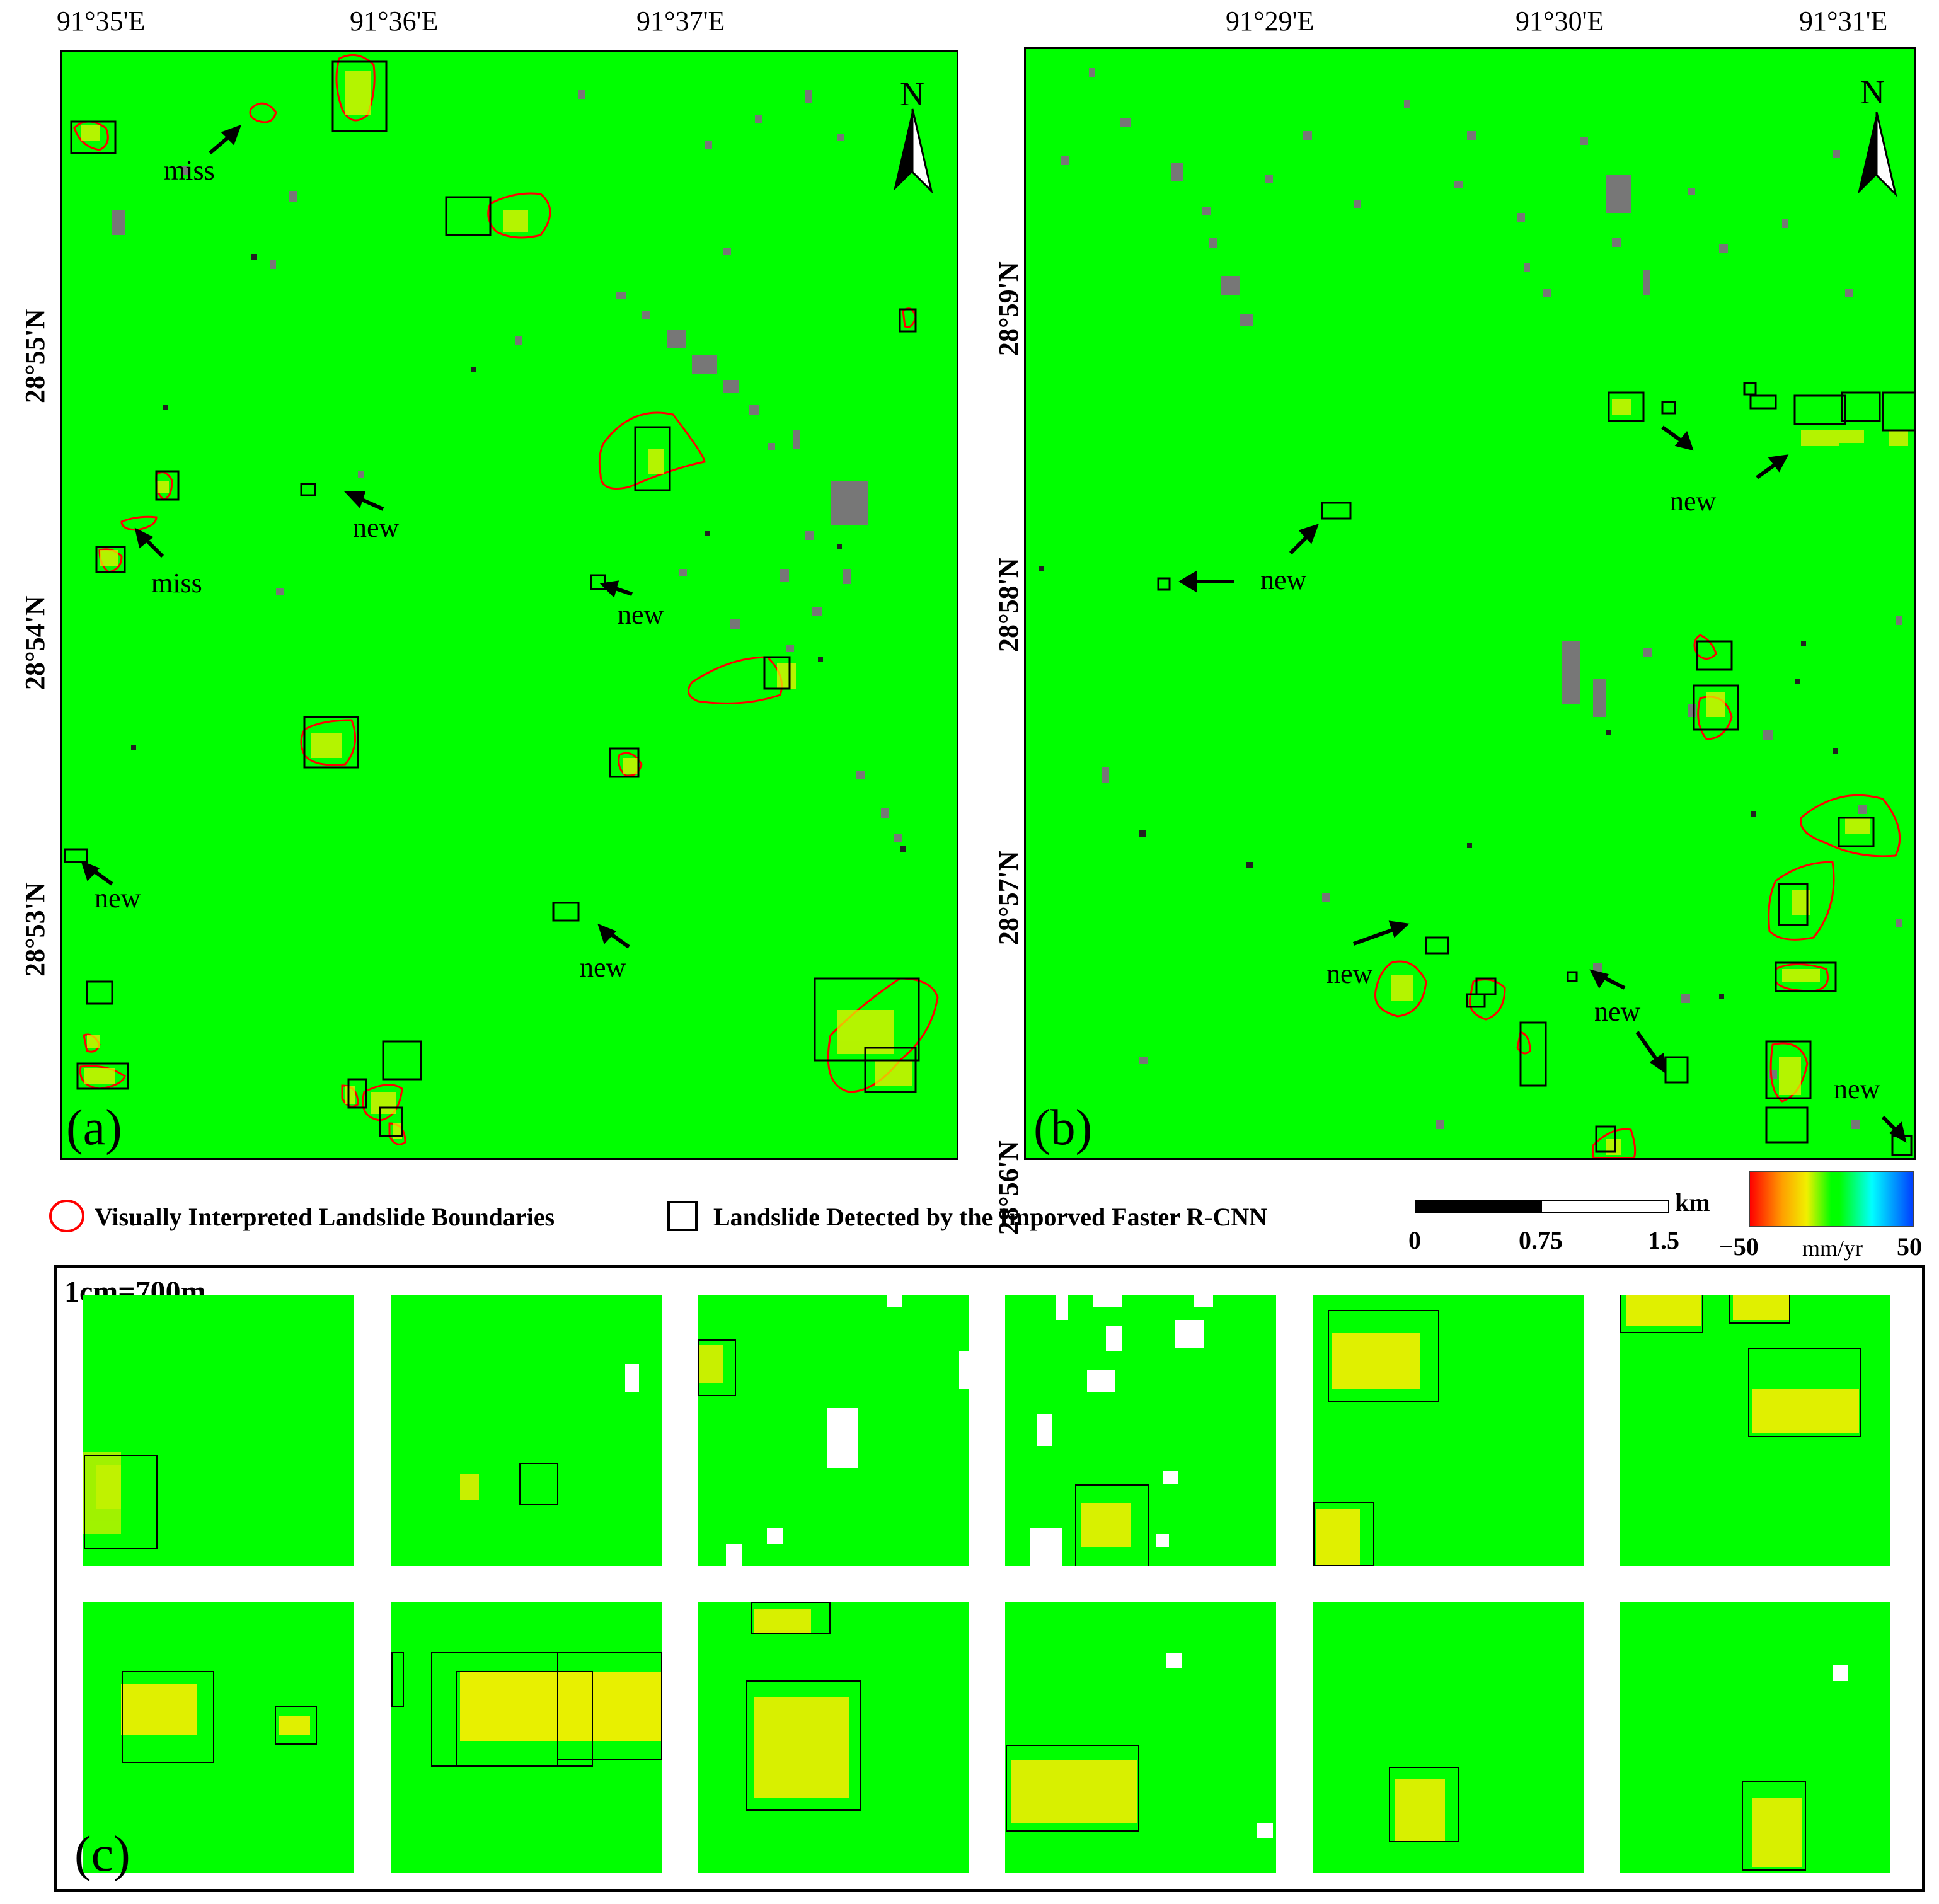 The width and height of the screenshot is (1939, 1904). What do you see at coordinates (35, 642) in the screenshot?
I see `lat-label-a-2: 28°54'N` at bounding box center [35, 642].